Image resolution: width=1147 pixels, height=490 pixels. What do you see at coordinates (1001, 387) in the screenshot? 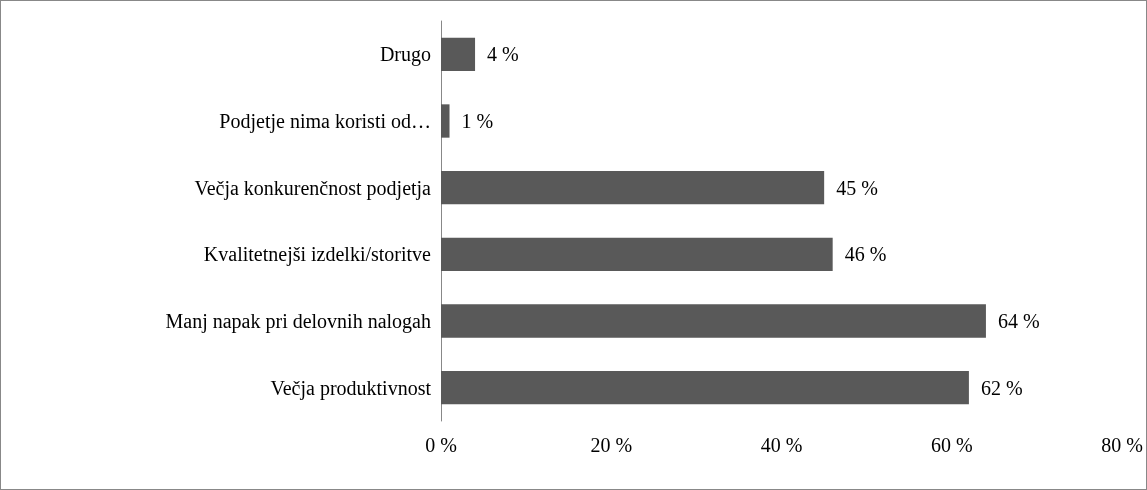
I see `data-label: 62 %` at bounding box center [1001, 387].